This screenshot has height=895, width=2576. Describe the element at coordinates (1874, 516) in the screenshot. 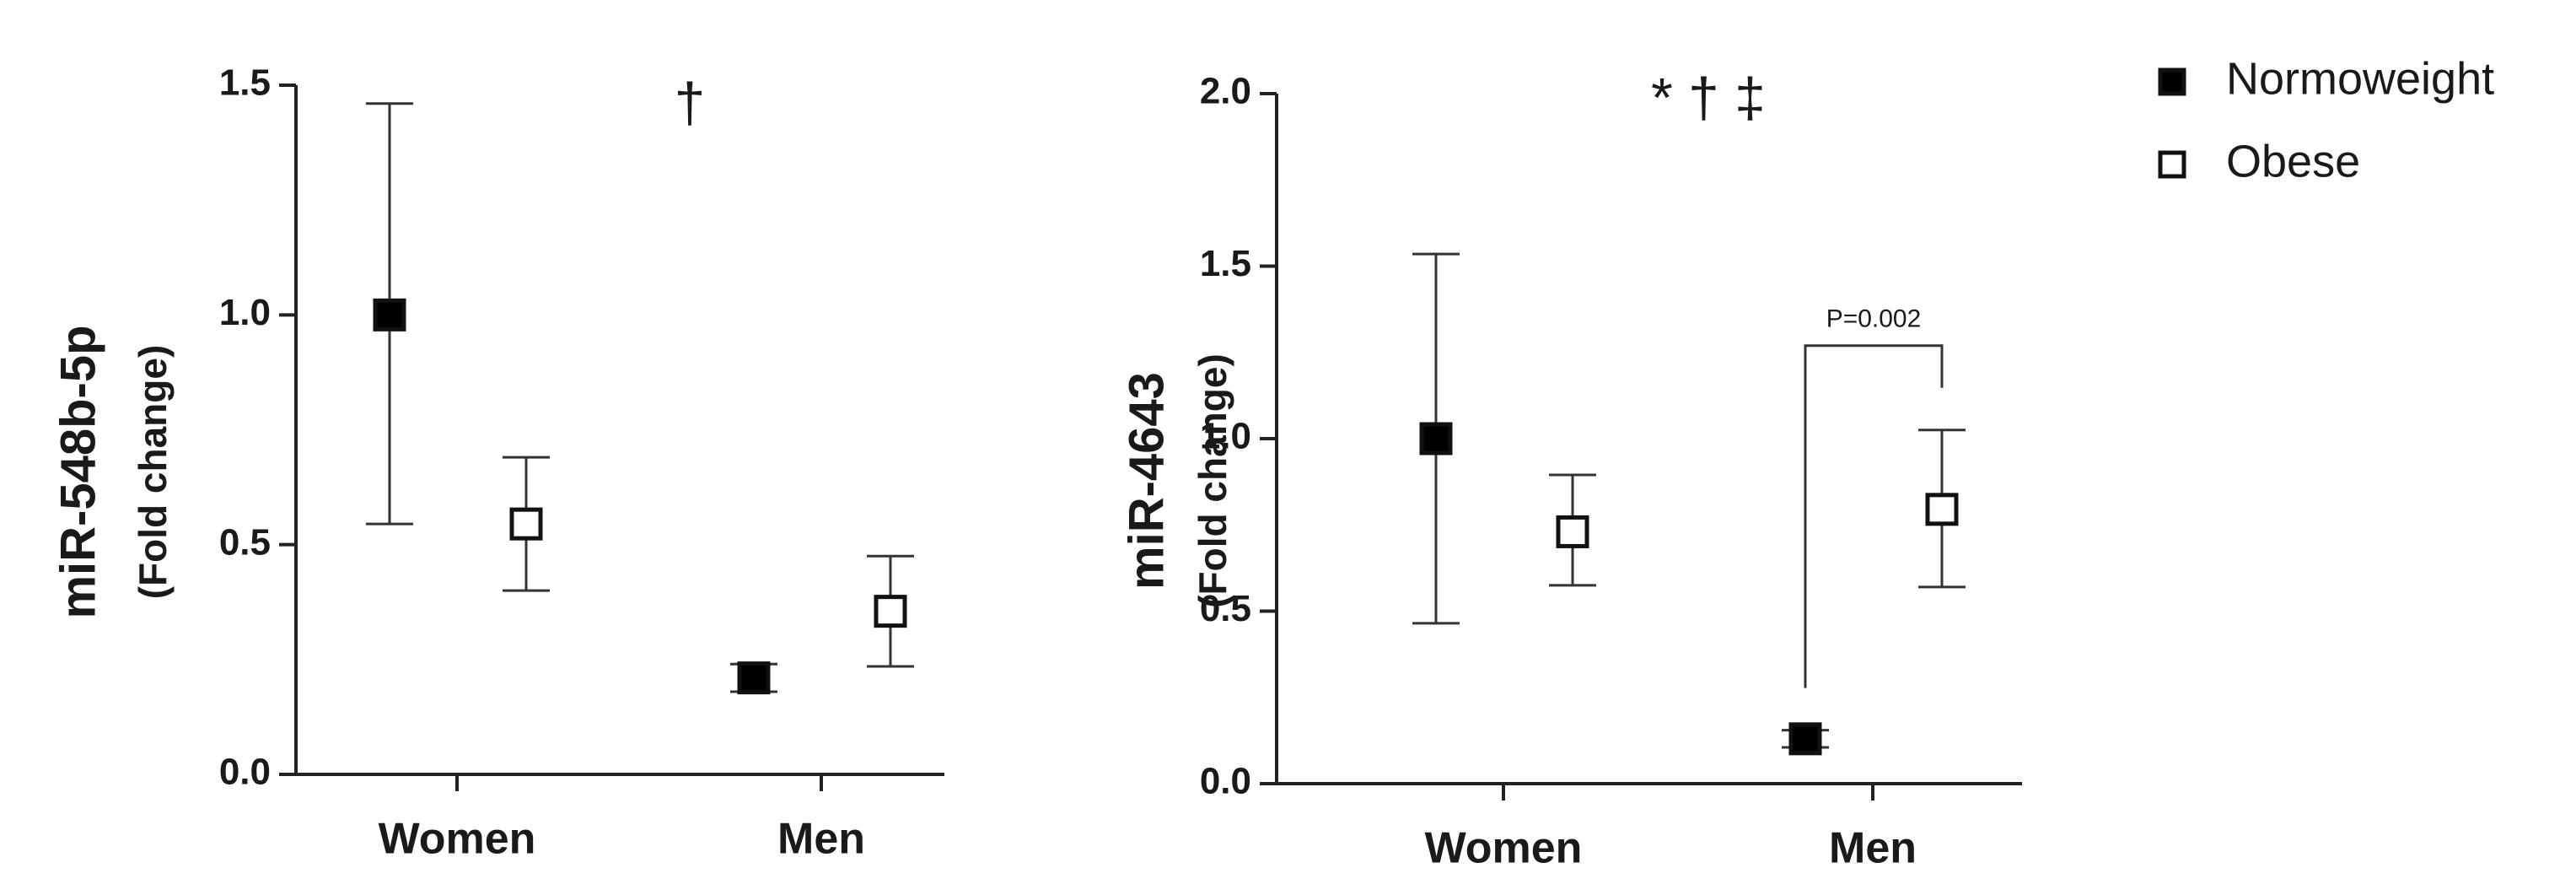

I see `significance-bracket` at that location.